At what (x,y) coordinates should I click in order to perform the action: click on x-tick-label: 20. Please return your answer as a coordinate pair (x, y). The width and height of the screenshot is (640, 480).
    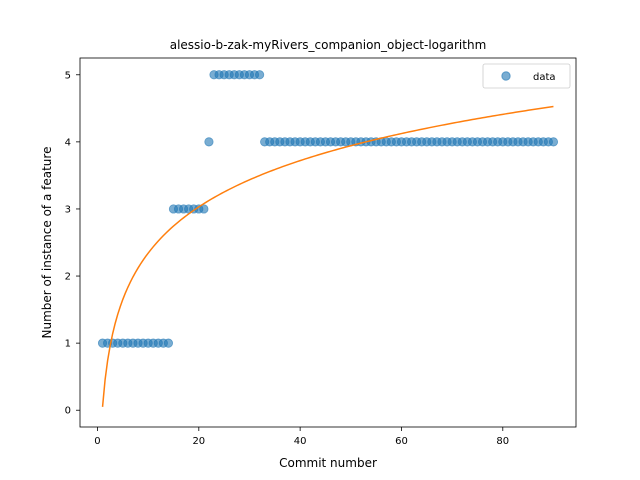
    Looking at the image, I should click on (198, 441).